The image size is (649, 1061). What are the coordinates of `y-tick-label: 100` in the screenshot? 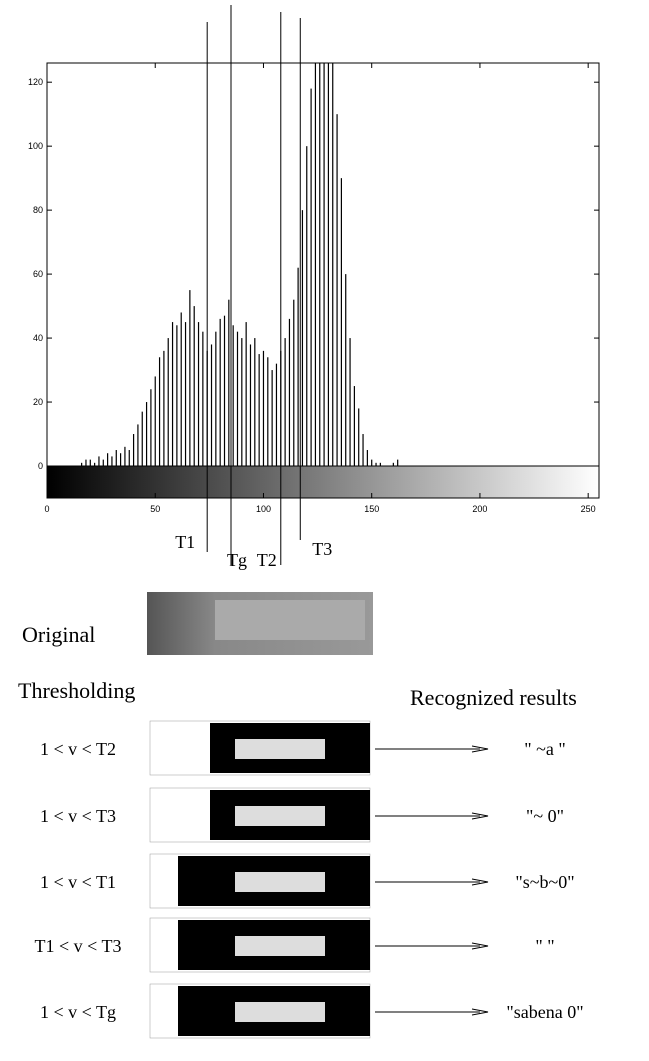 It's located at (35, 146).